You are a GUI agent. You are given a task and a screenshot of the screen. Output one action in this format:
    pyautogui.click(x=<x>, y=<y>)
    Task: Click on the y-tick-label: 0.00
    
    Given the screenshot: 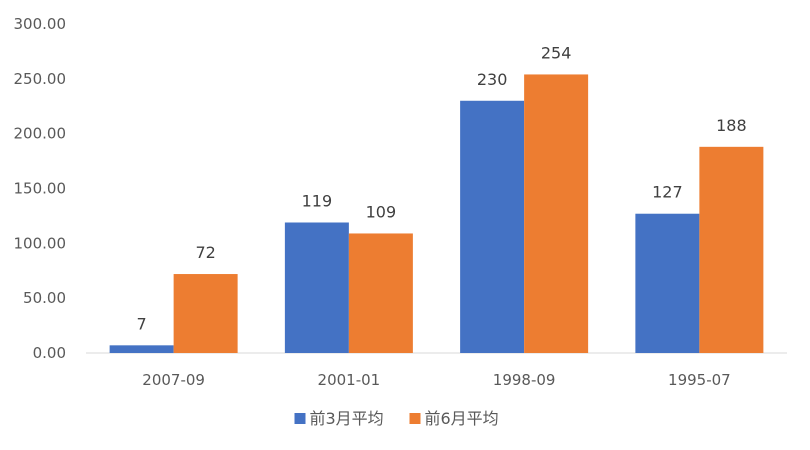 What is the action you would take?
    pyautogui.click(x=49, y=353)
    